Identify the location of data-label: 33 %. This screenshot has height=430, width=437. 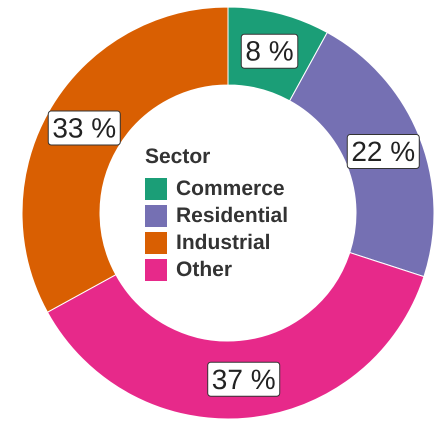
(84, 128).